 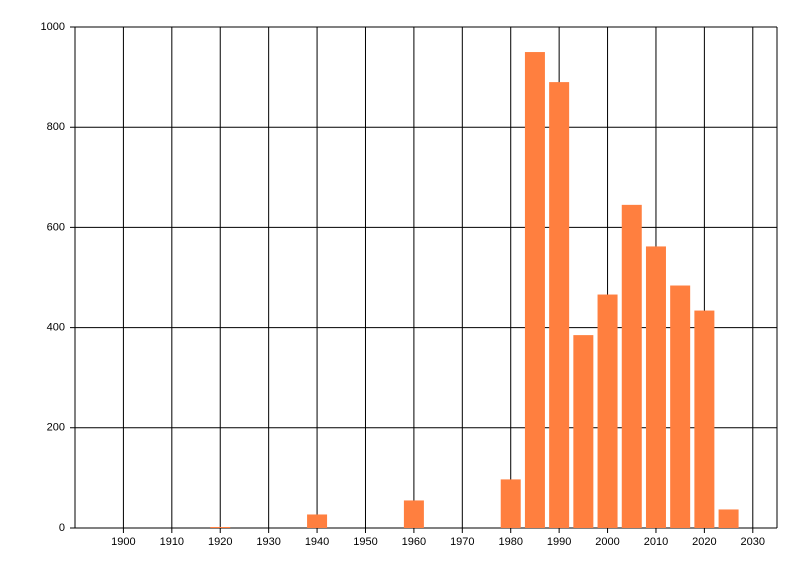 What do you see at coordinates (123, 542) in the screenshot?
I see `x-tick-label: 1900` at bounding box center [123, 542].